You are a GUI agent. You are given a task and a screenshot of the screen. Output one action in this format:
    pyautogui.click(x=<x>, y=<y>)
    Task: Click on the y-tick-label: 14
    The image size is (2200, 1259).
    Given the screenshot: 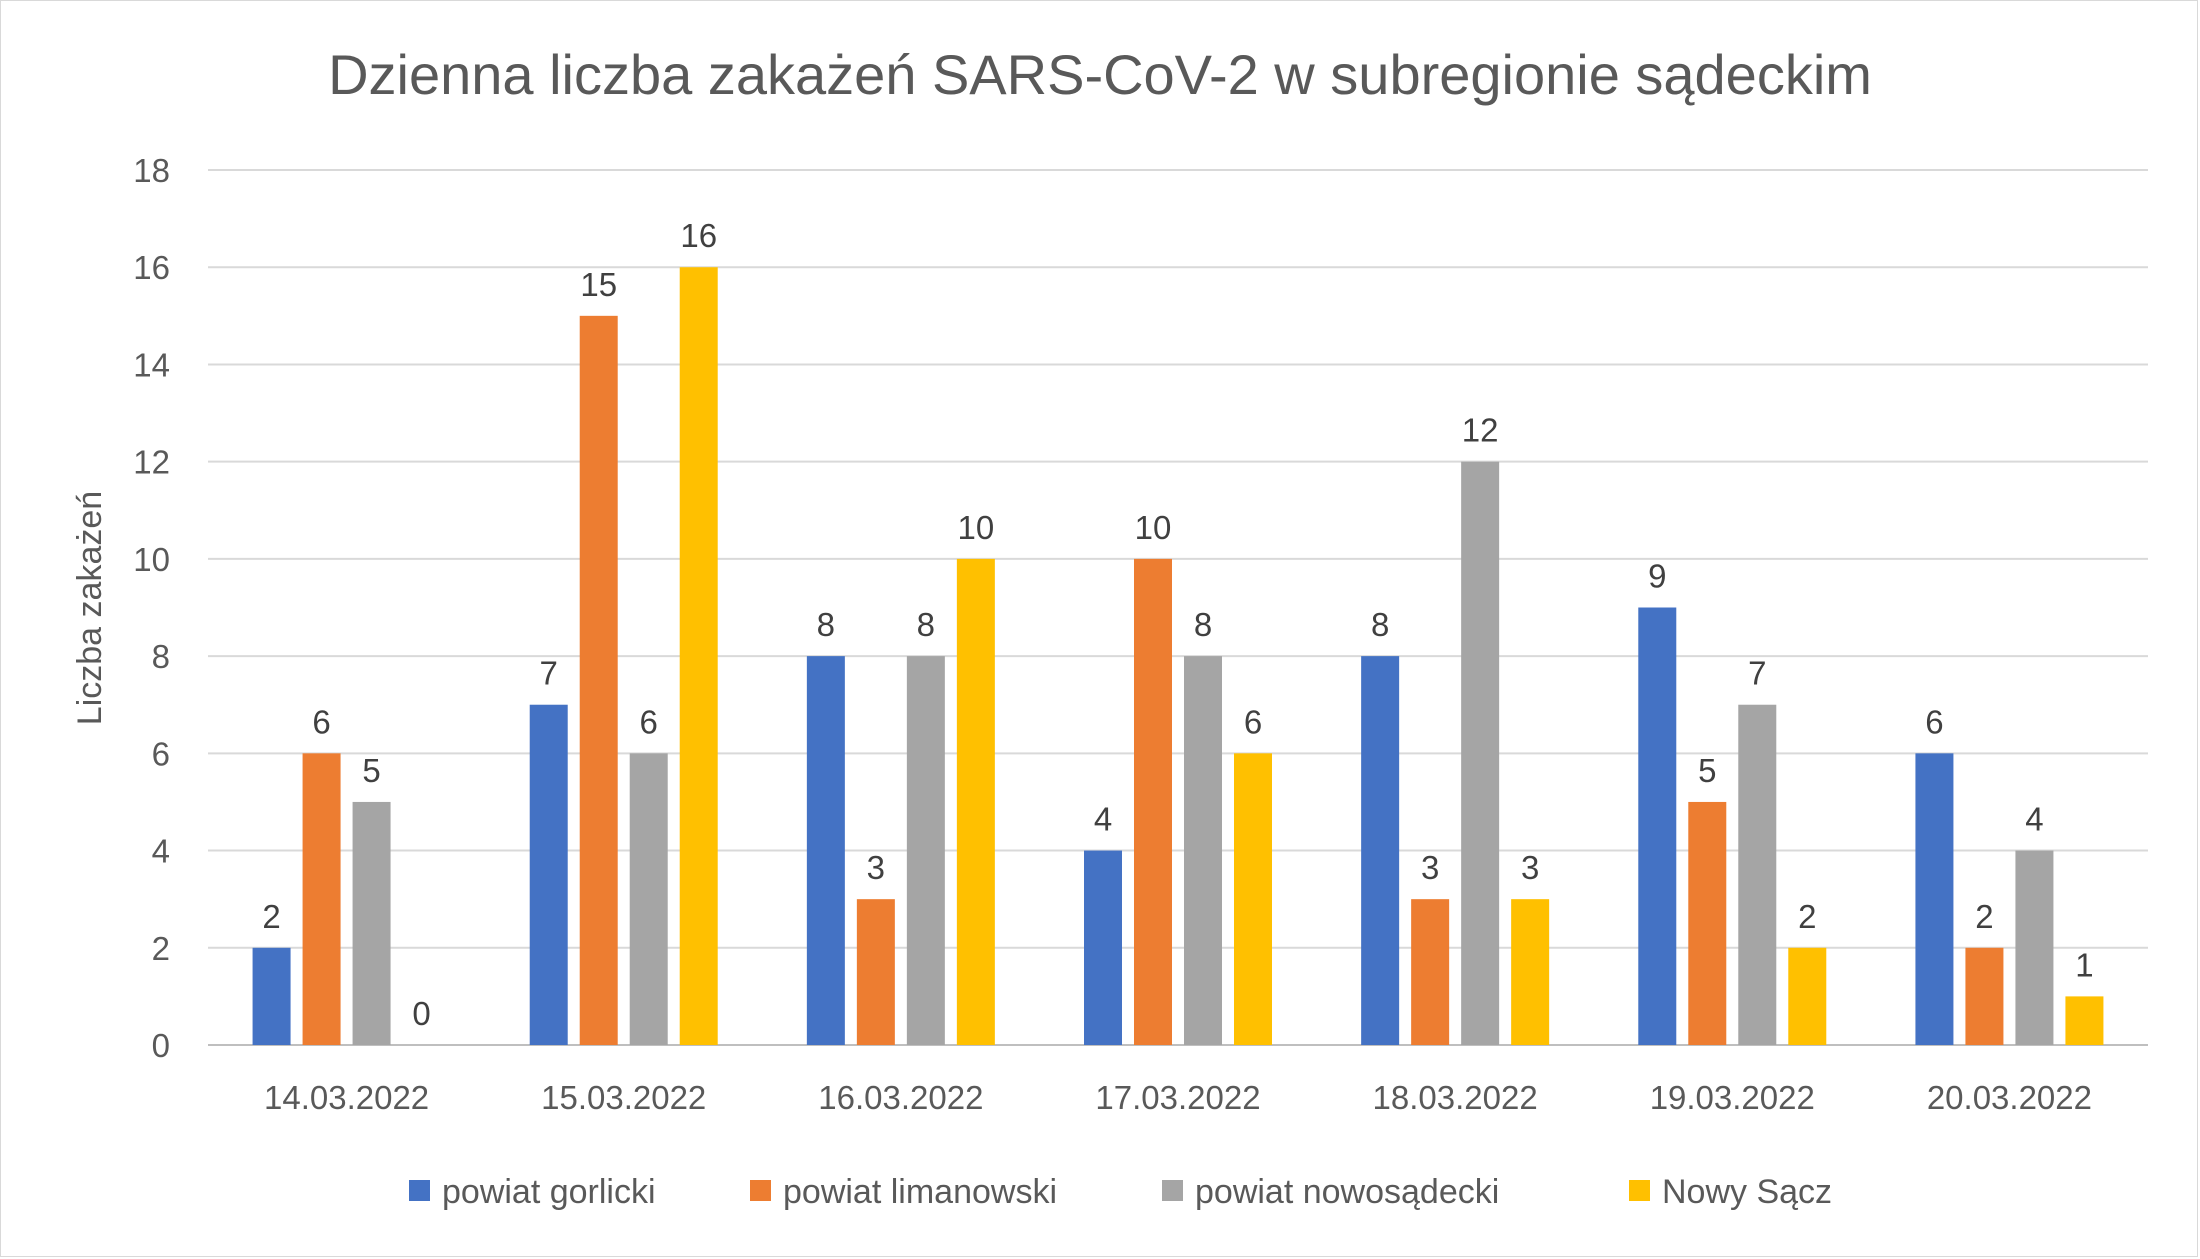 What is the action you would take?
    pyautogui.click(x=151, y=364)
    